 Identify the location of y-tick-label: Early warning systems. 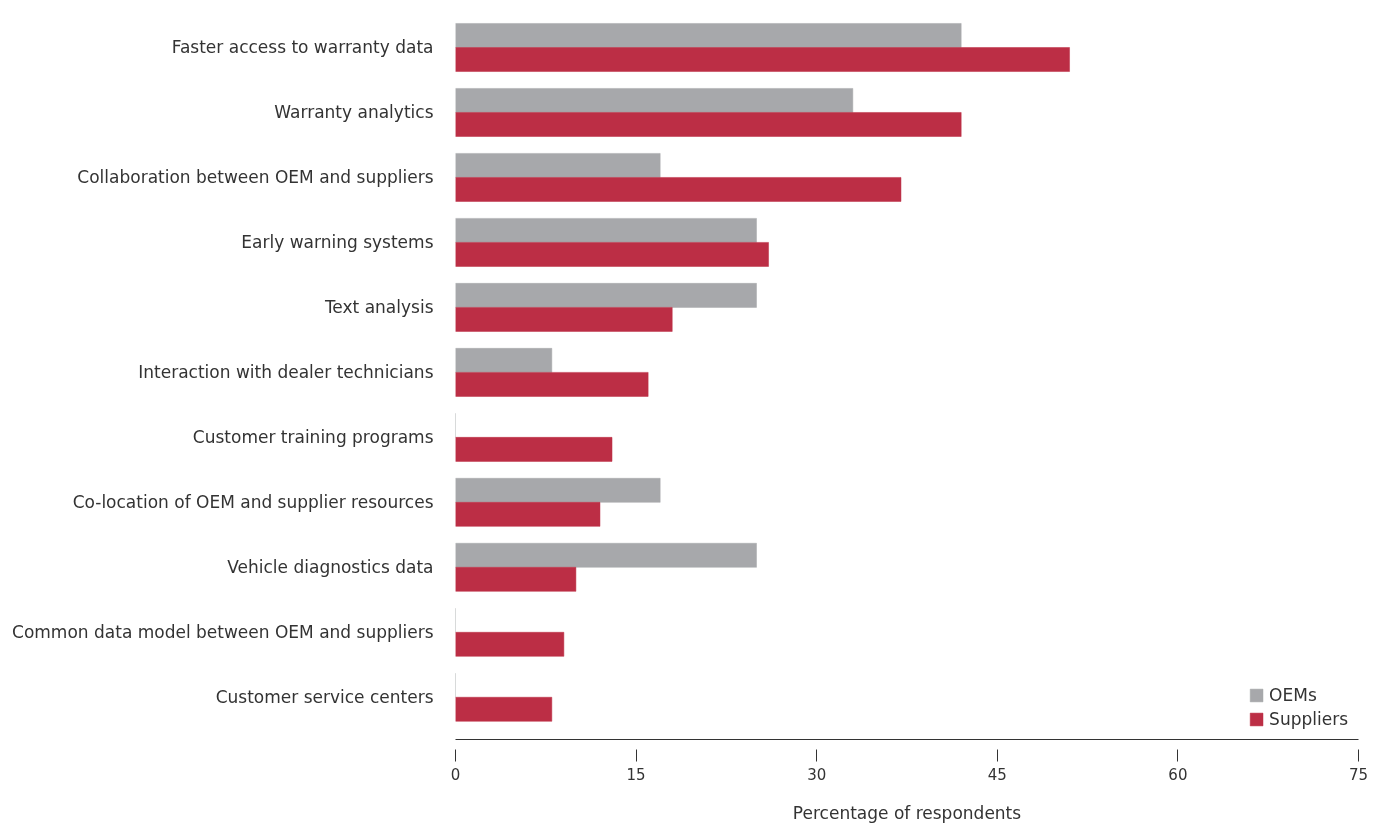
(337, 242).